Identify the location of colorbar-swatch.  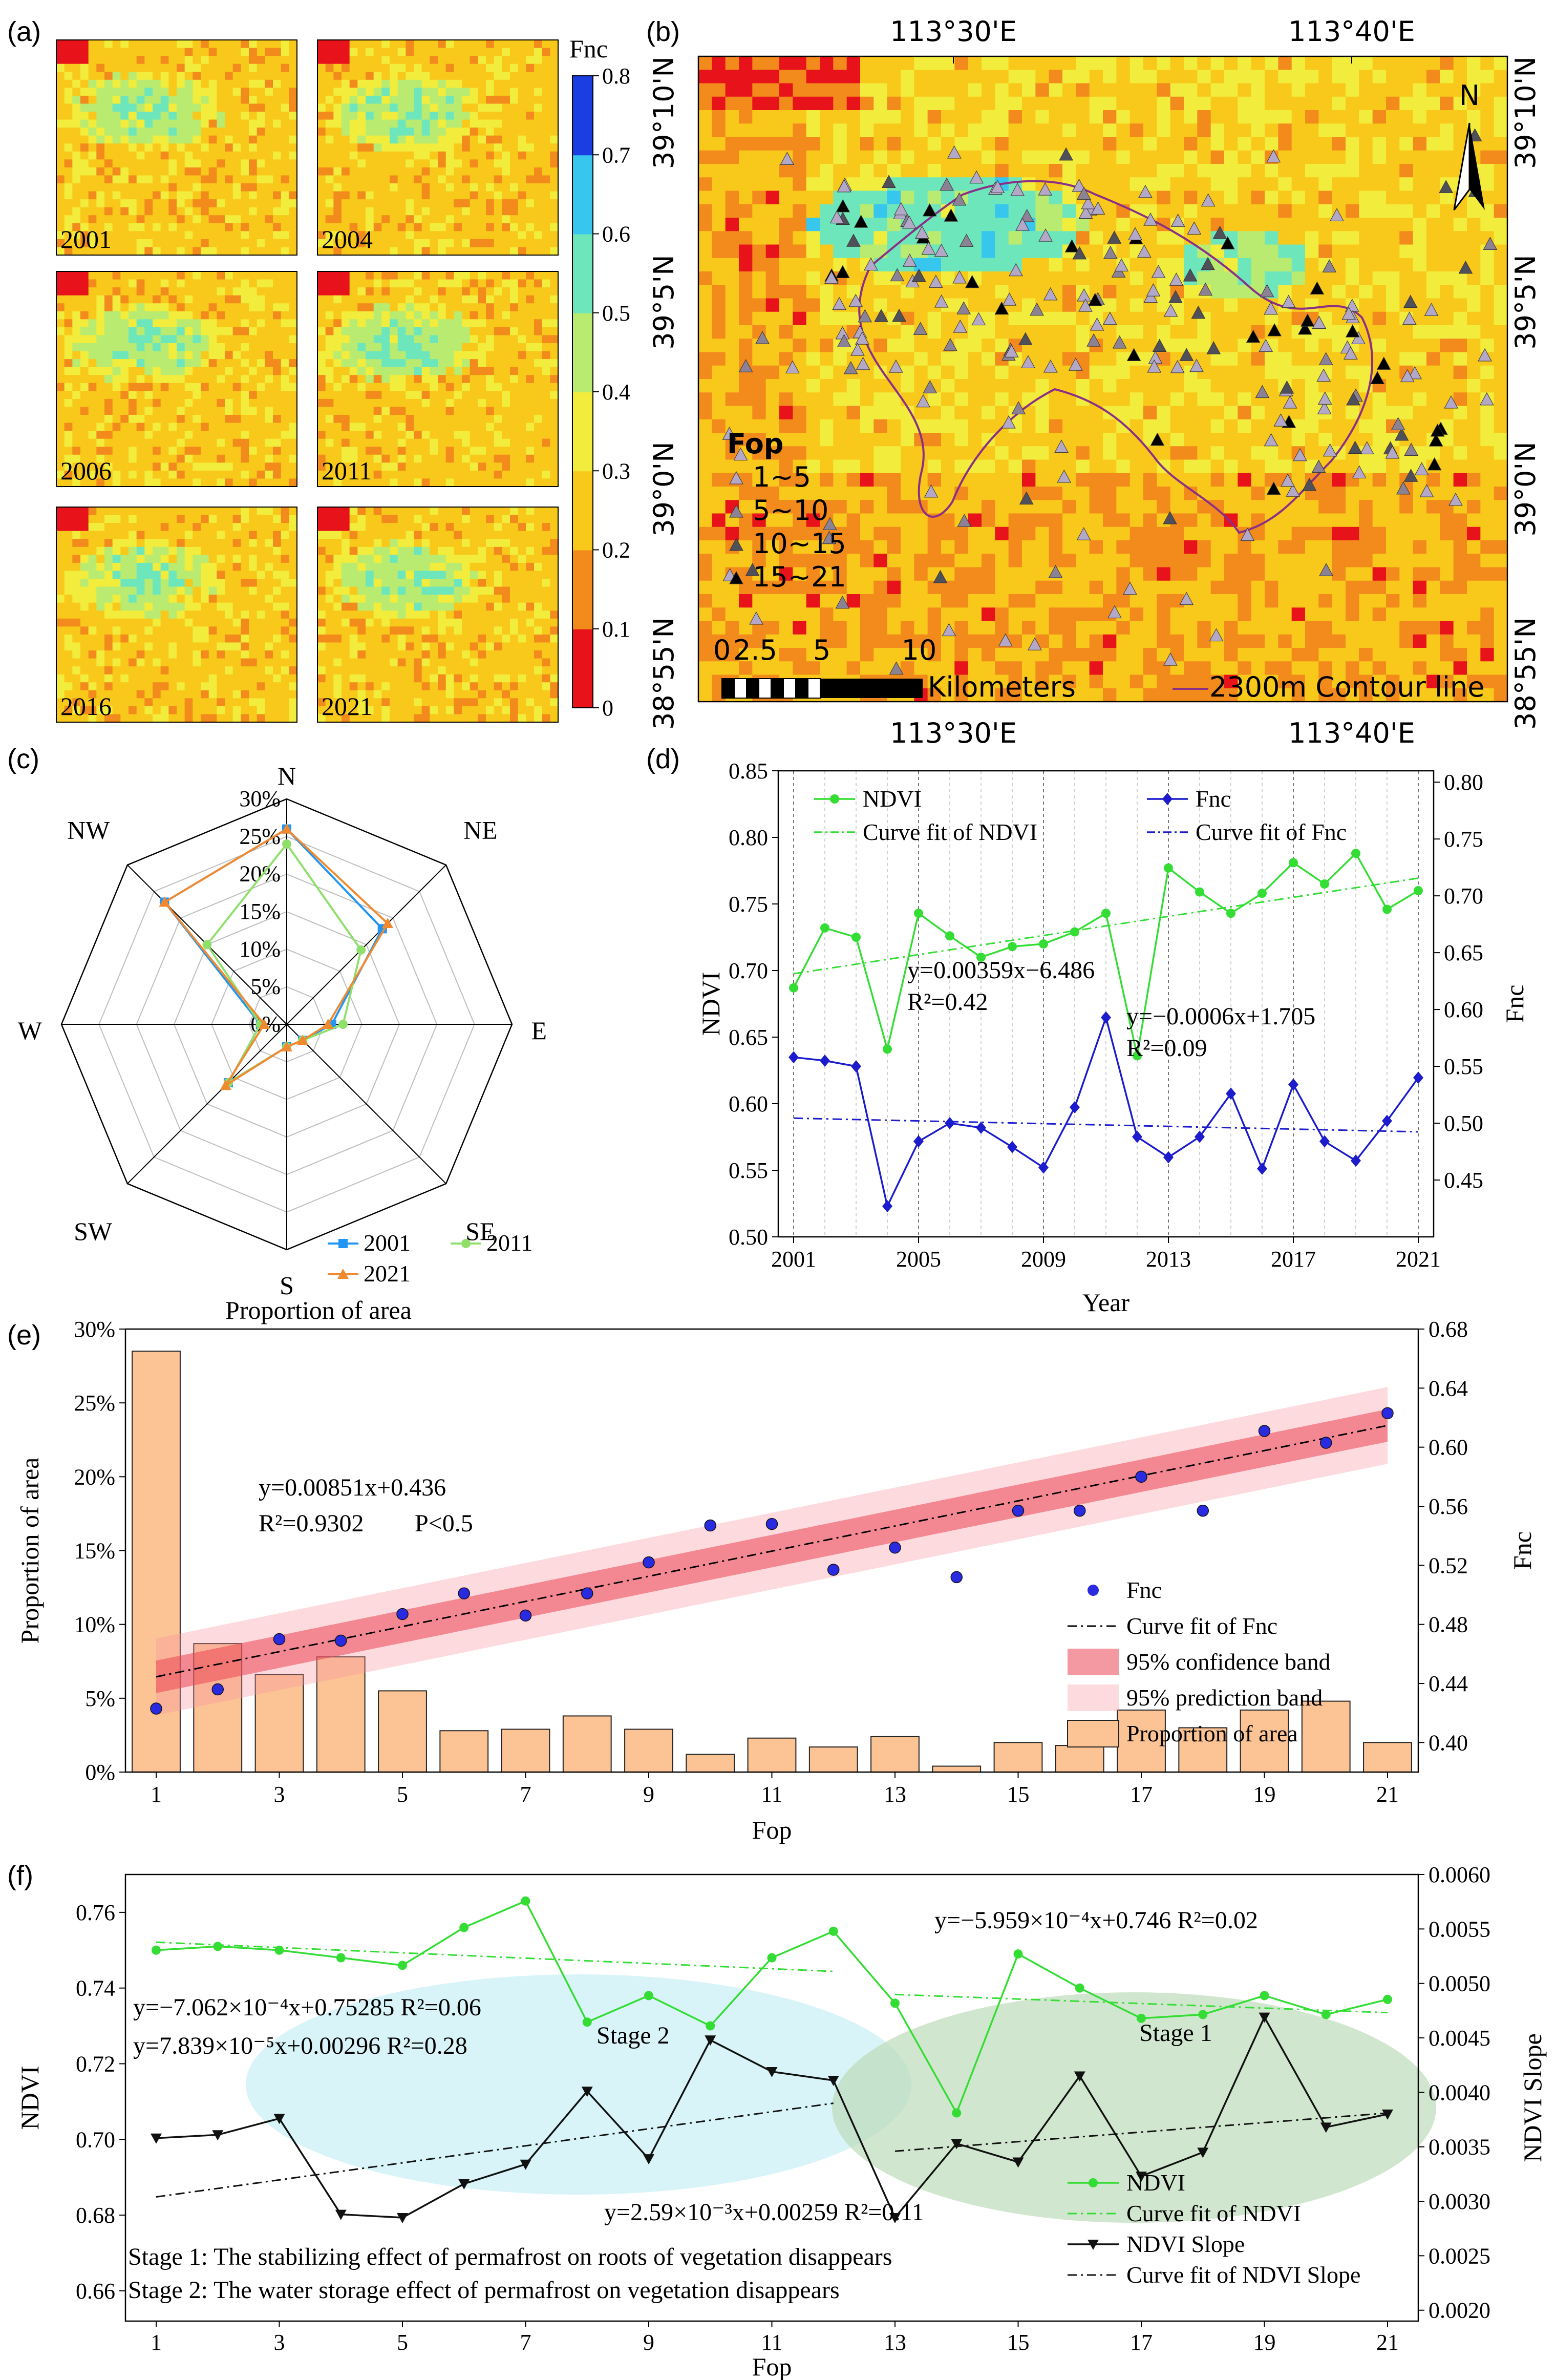
(582, 195).